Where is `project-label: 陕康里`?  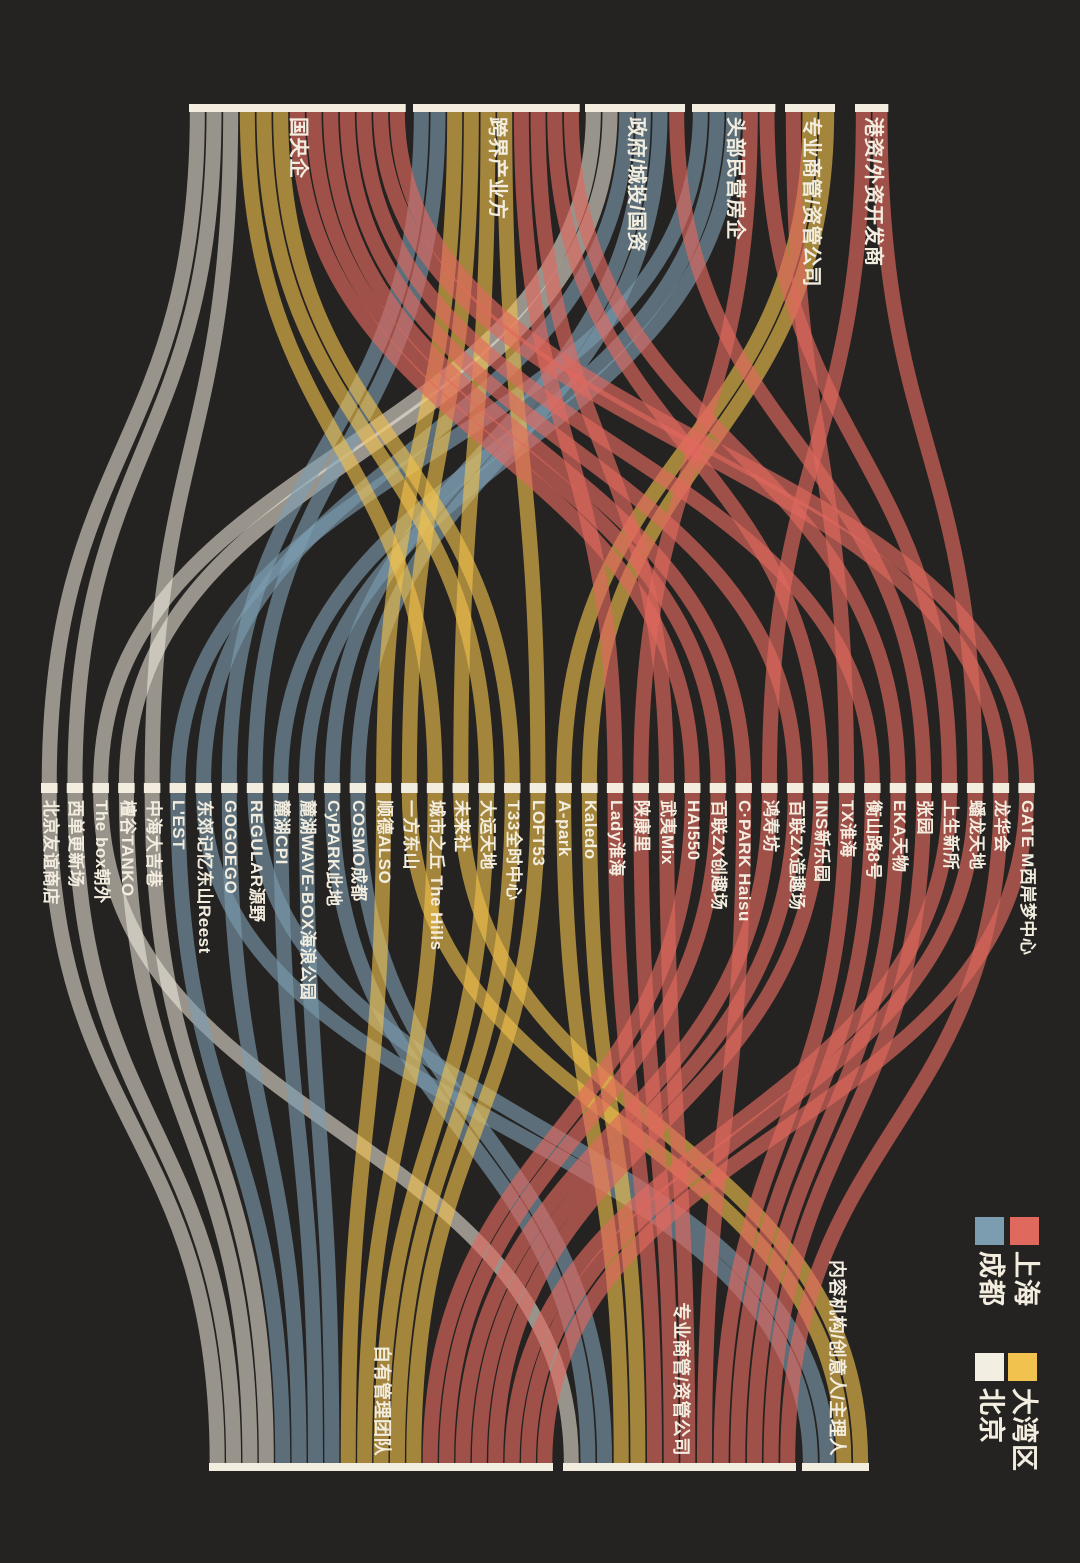
project-label: 陕康里 is located at coordinates (642, 826).